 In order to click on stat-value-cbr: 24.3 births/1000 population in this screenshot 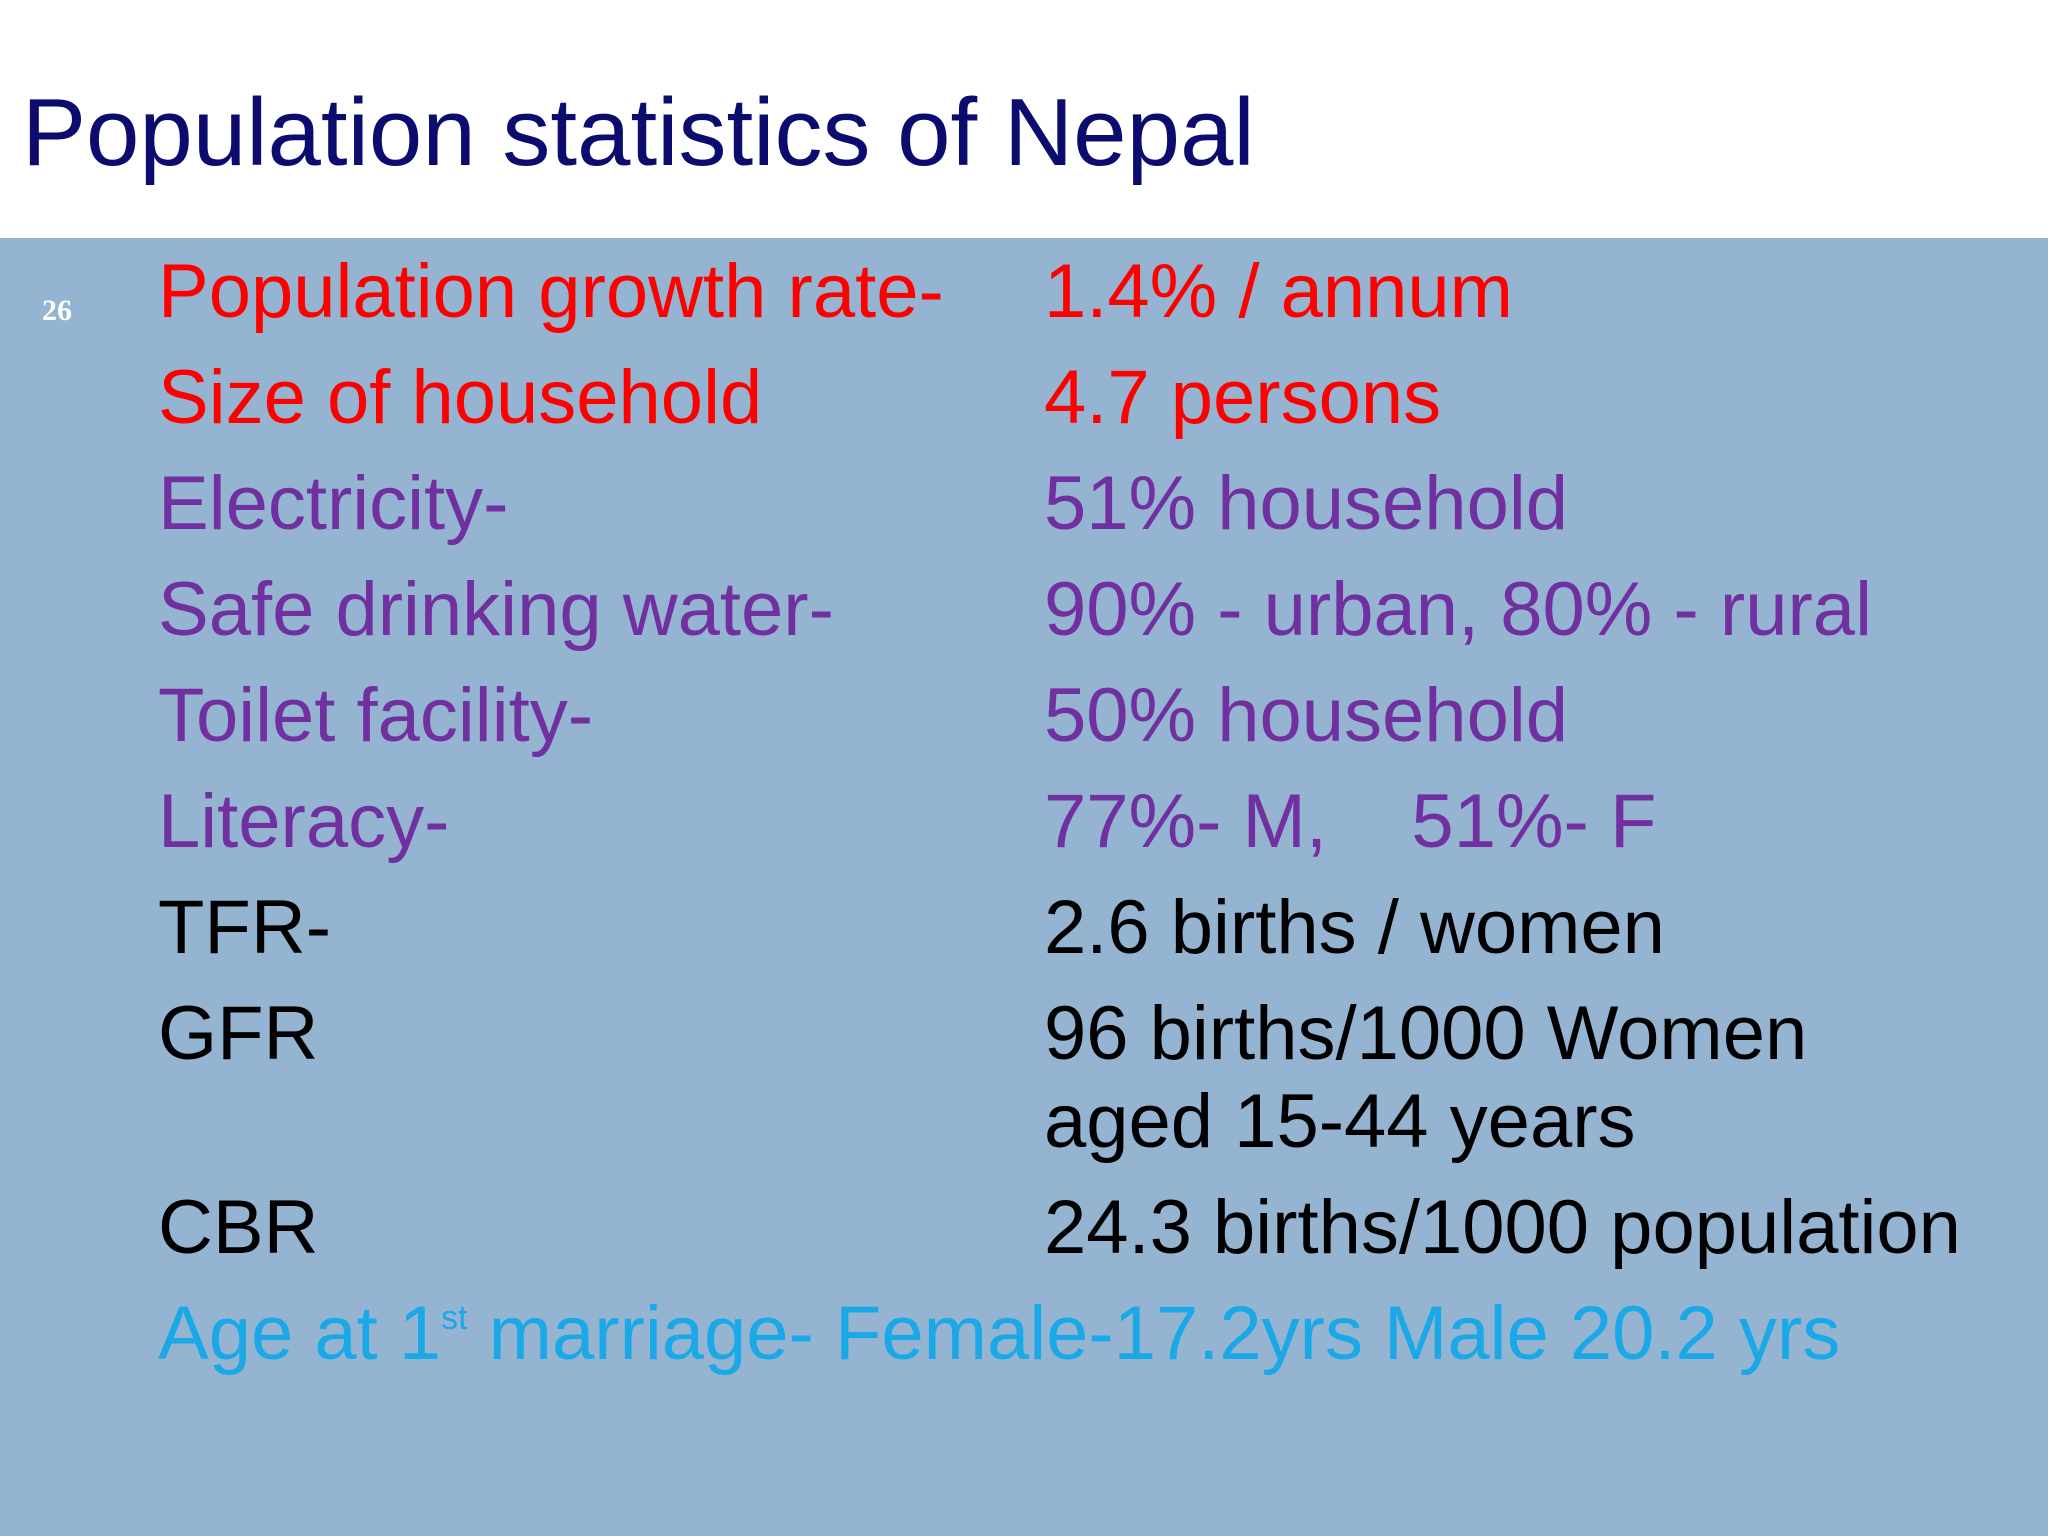, I will do `click(1502, 1227)`.